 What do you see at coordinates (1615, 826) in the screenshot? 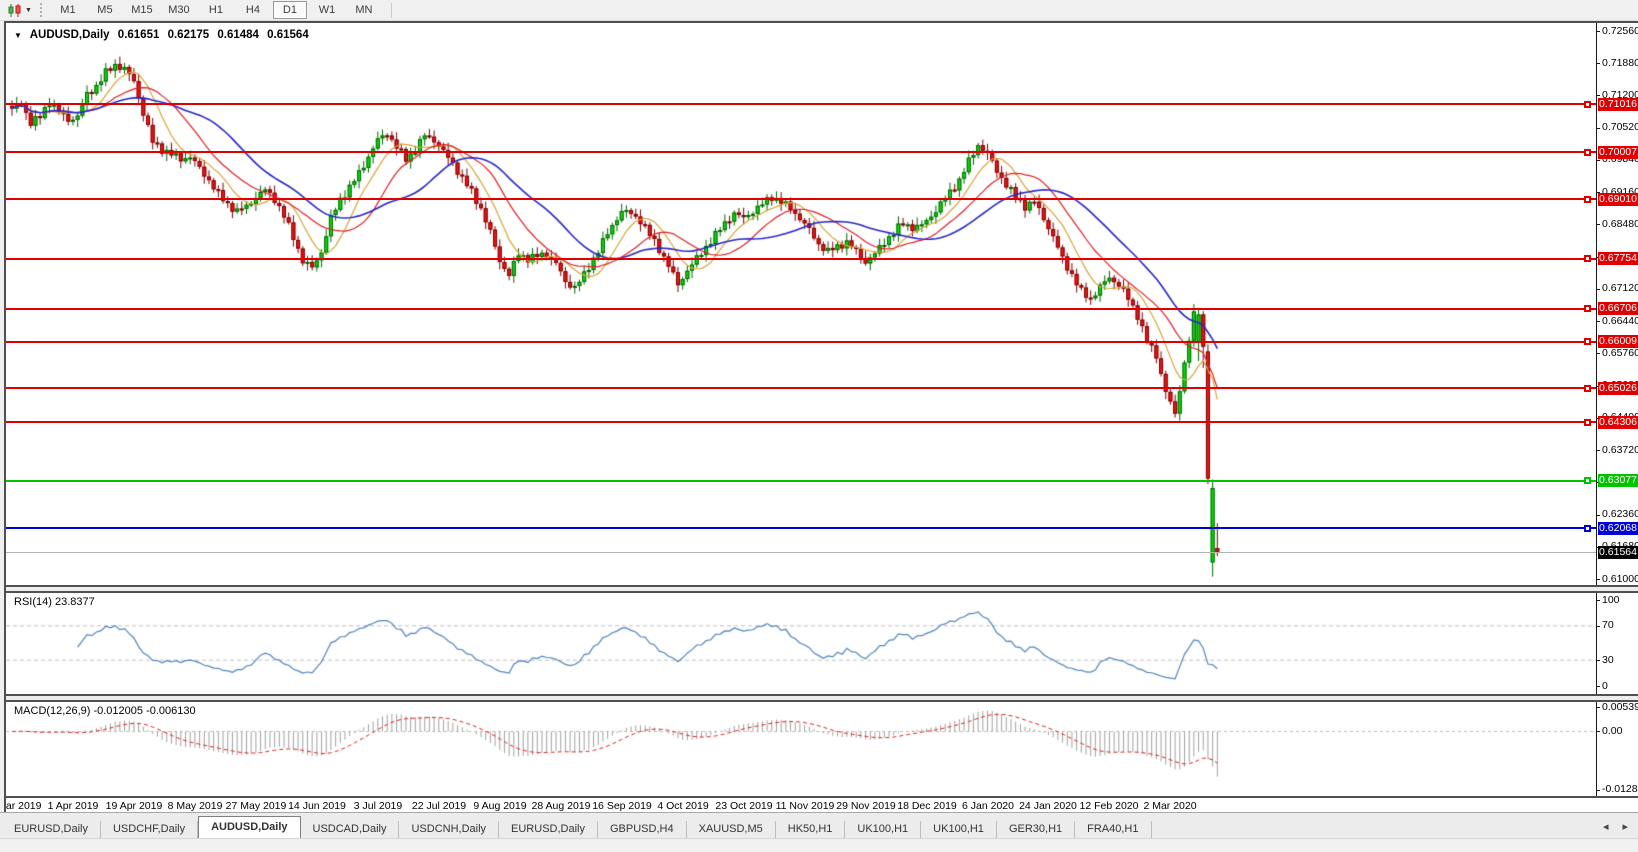
I see `tab-scroll-arrows: ◂ ▸` at bounding box center [1615, 826].